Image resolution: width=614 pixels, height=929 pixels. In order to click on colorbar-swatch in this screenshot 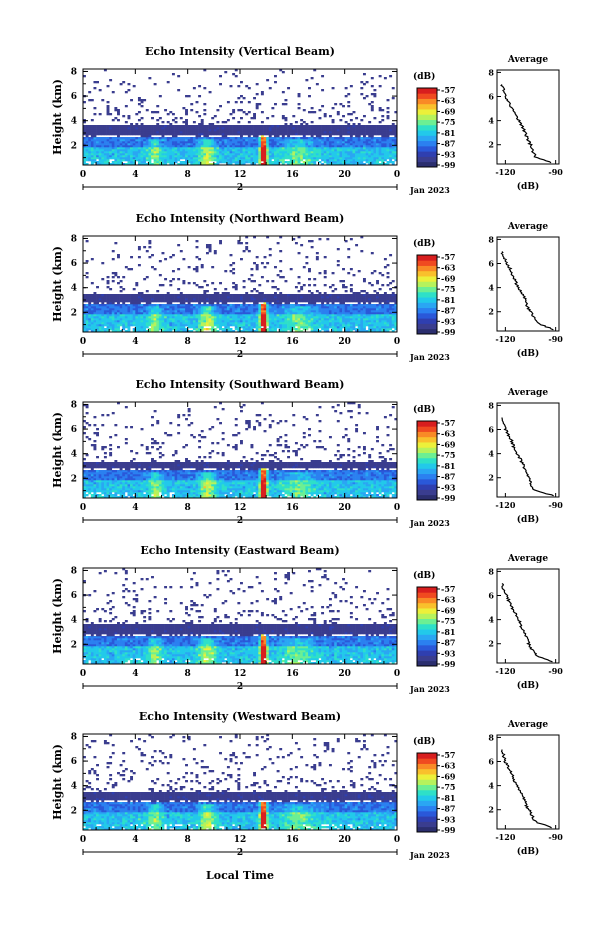, I will do `click(427, 159)`.